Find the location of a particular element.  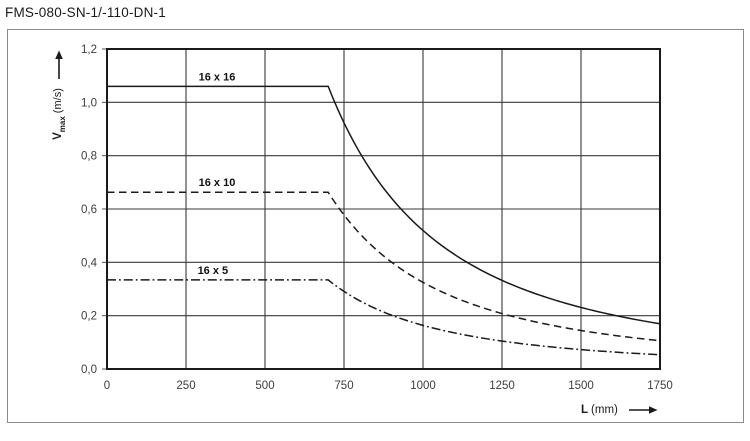

x-tick-label: 750 is located at coordinates (343, 386).